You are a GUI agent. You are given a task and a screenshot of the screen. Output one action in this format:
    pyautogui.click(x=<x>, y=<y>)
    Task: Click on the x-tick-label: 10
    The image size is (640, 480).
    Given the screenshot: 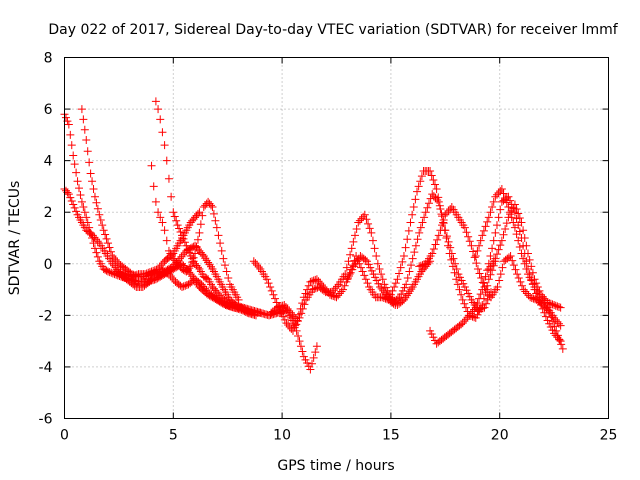 What is the action you would take?
    pyautogui.click(x=282, y=436)
    